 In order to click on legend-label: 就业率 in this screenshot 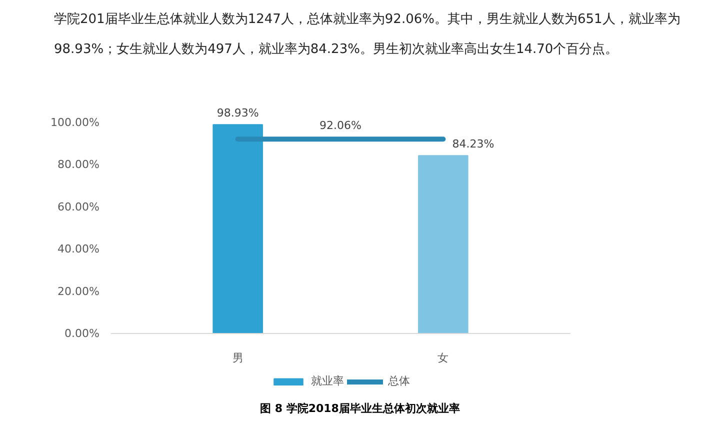, I will do `click(327, 381)`.